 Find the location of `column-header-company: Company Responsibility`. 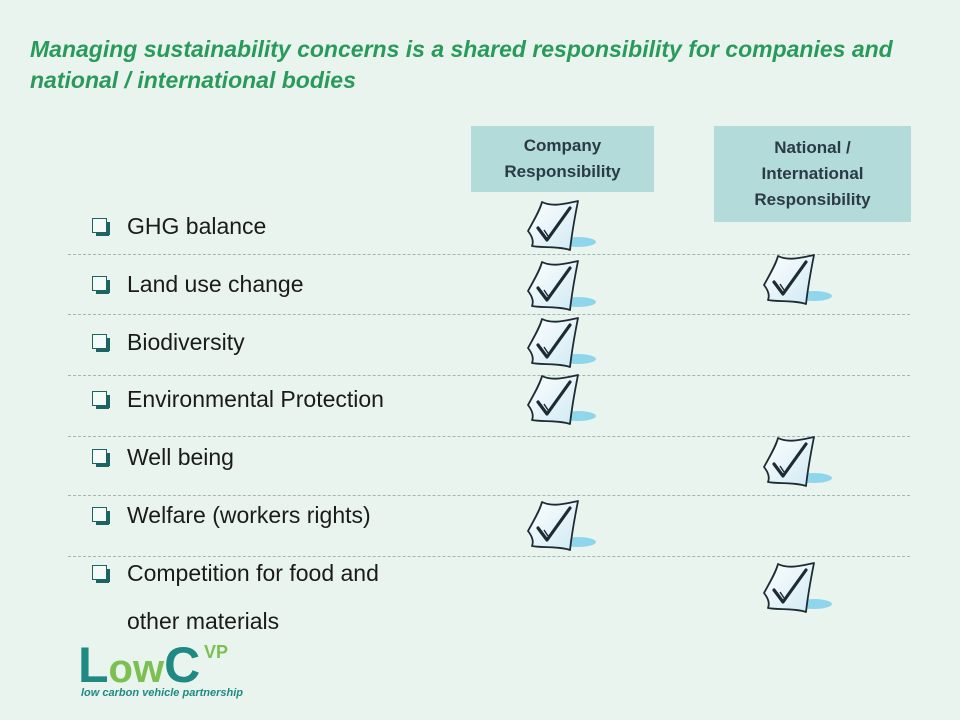

column-header-company: Company Responsibility is located at coordinates (562, 159).